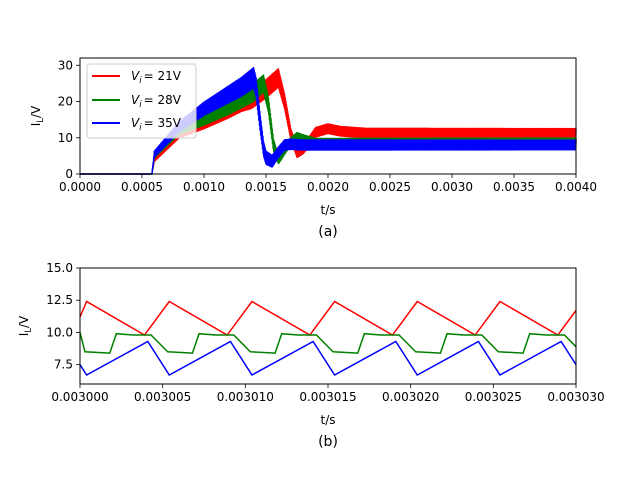 The height and width of the screenshot is (480, 640). What do you see at coordinates (156, 77) in the screenshot?
I see `legend-label-21v: Vi = 21V` at bounding box center [156, 77].